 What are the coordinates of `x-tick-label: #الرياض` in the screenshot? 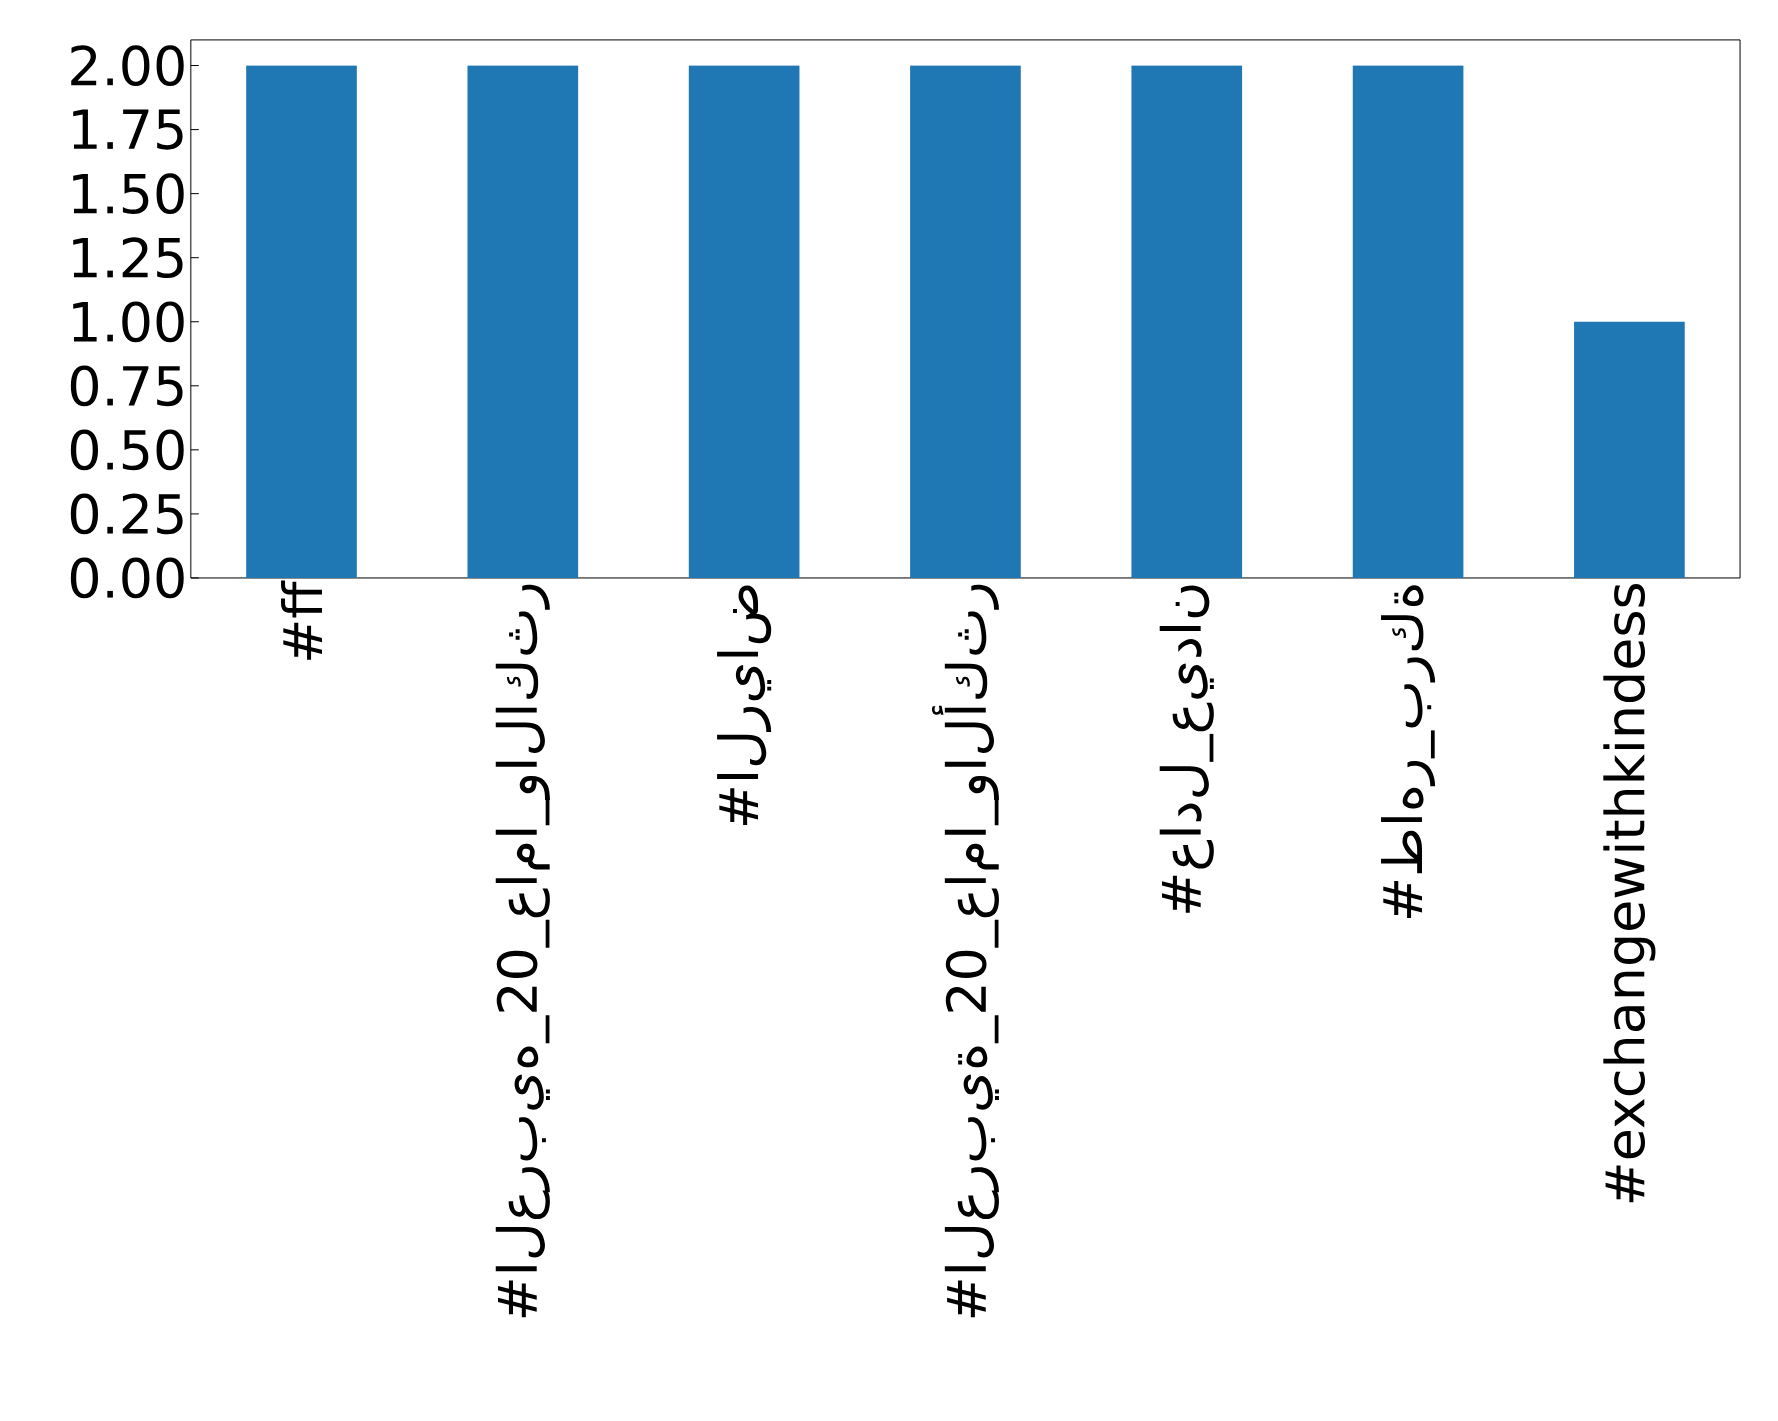 It's located at (744, 705).